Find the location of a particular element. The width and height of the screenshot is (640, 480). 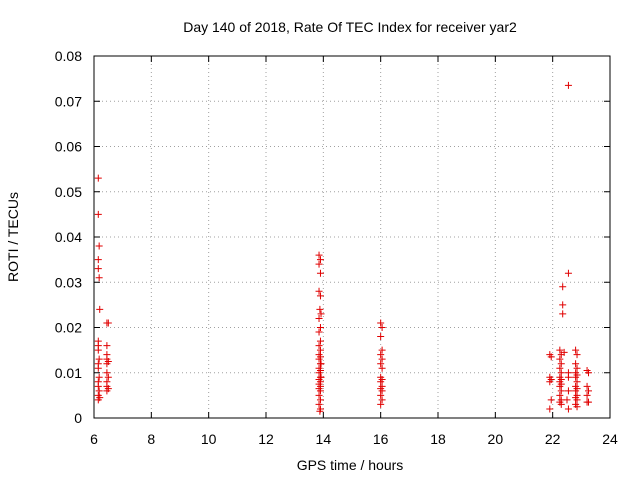

y-tick-label: 0.07 is located at coordinates (68, 101).